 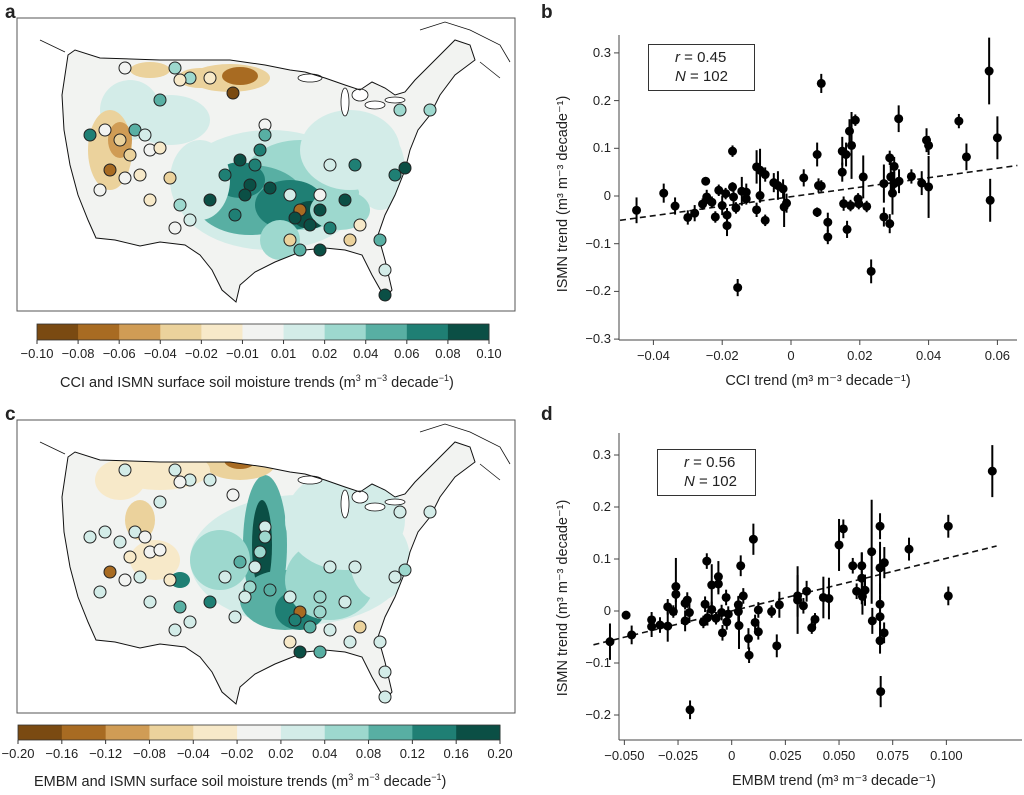 What do you see at coordinates (193, 753) in the screenshot?
I see `colorbar-c-tick-label: −0.04` at bounding box center [193, 753].